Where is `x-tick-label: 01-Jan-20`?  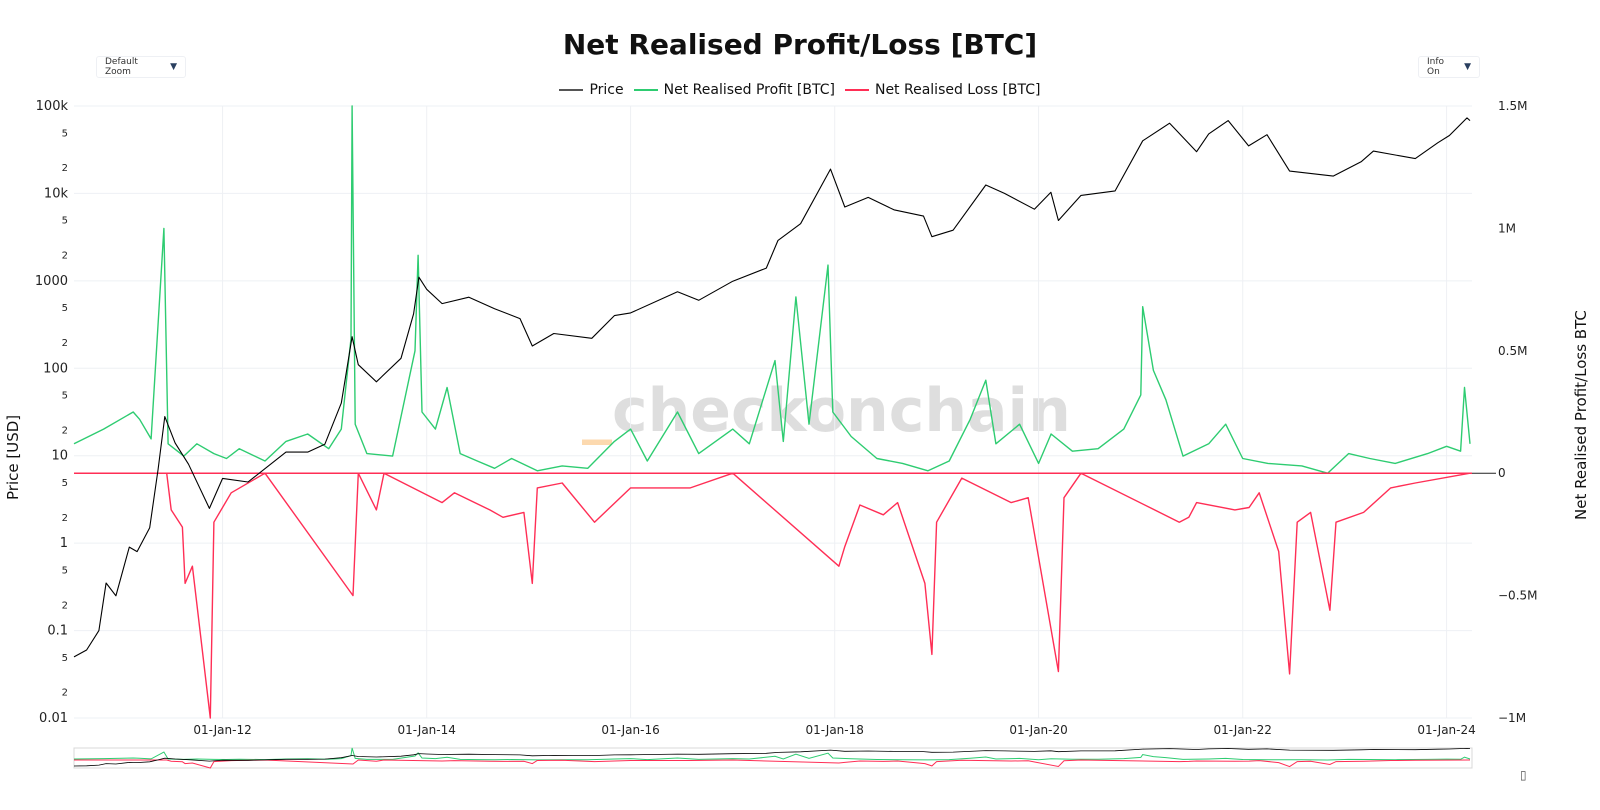
x-tick-label: 01-Jan-20 is located at coordinates (1038, 730).